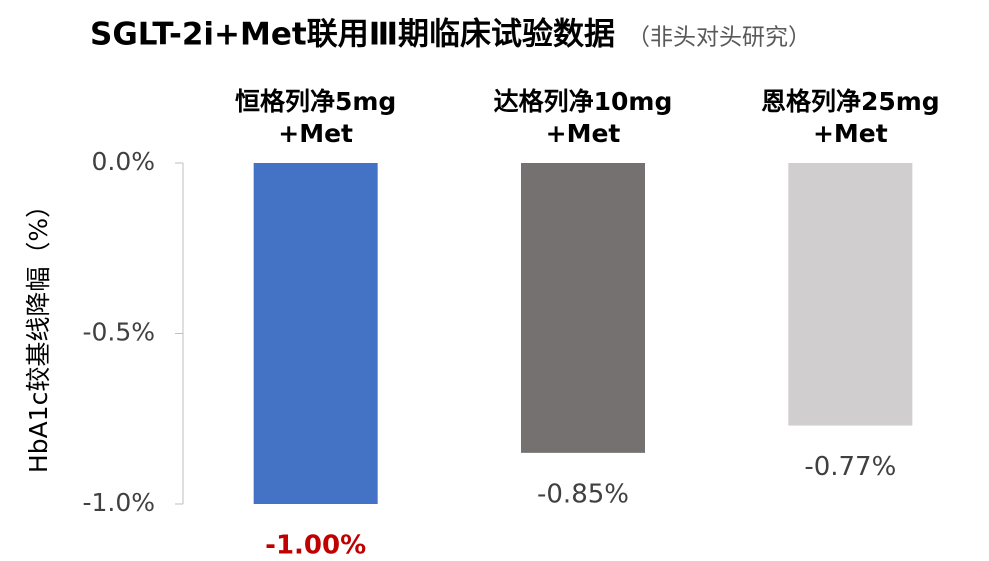 This screenshot has height=561, width=989. What do you see at coordinates (850, 467) in the screenshot?
I see `data-label: -0.77%` at bounding box center [850, 467].